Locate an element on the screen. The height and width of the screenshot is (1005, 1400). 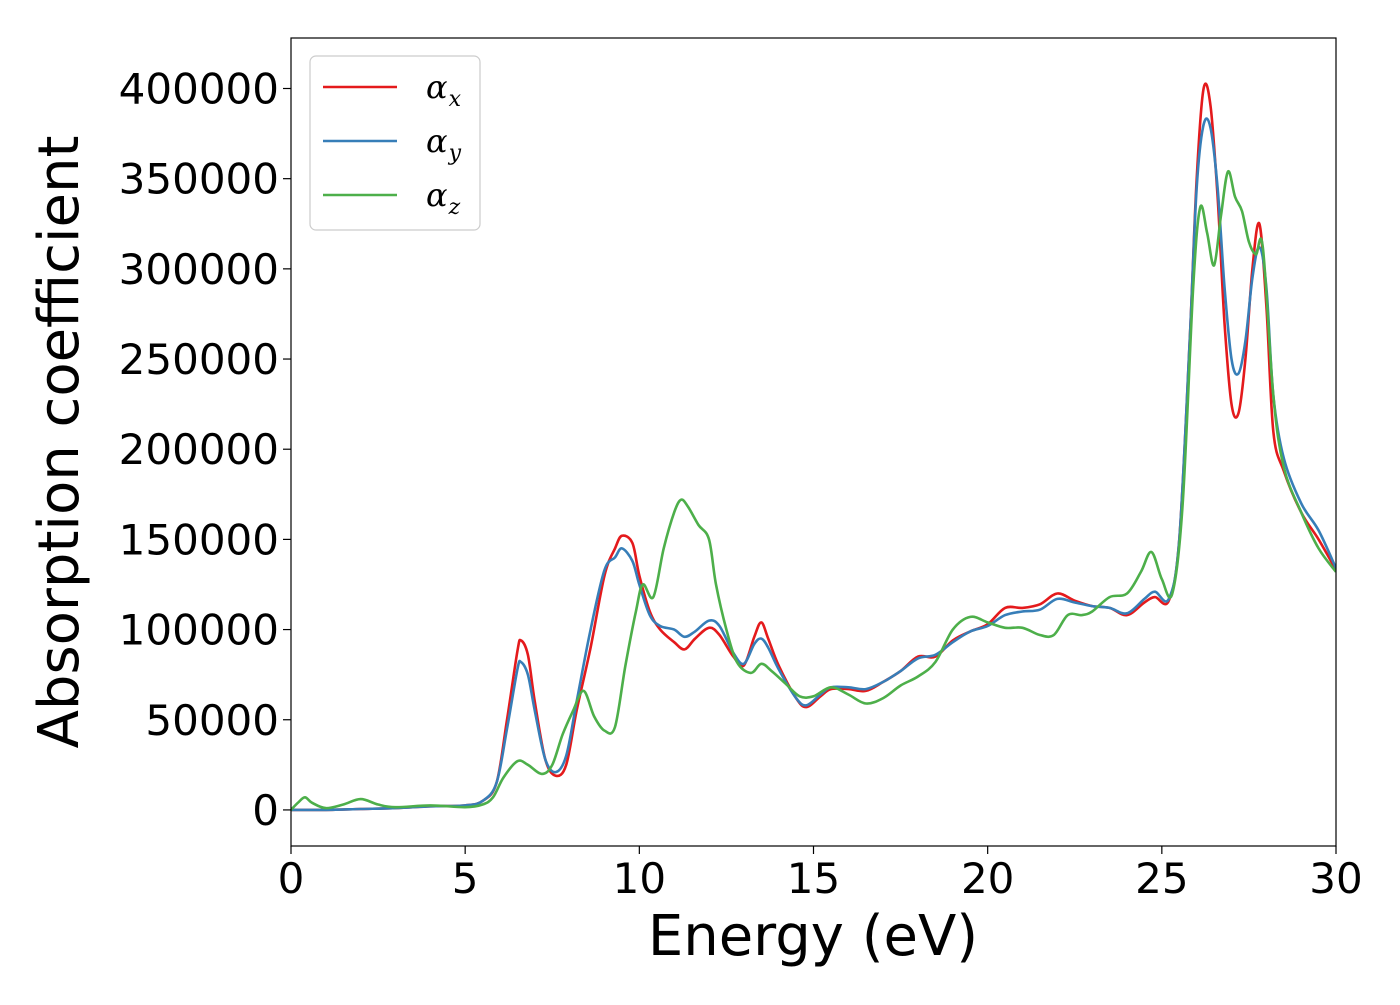
x-tick-label: 0 is located at coordinates (291, 878).